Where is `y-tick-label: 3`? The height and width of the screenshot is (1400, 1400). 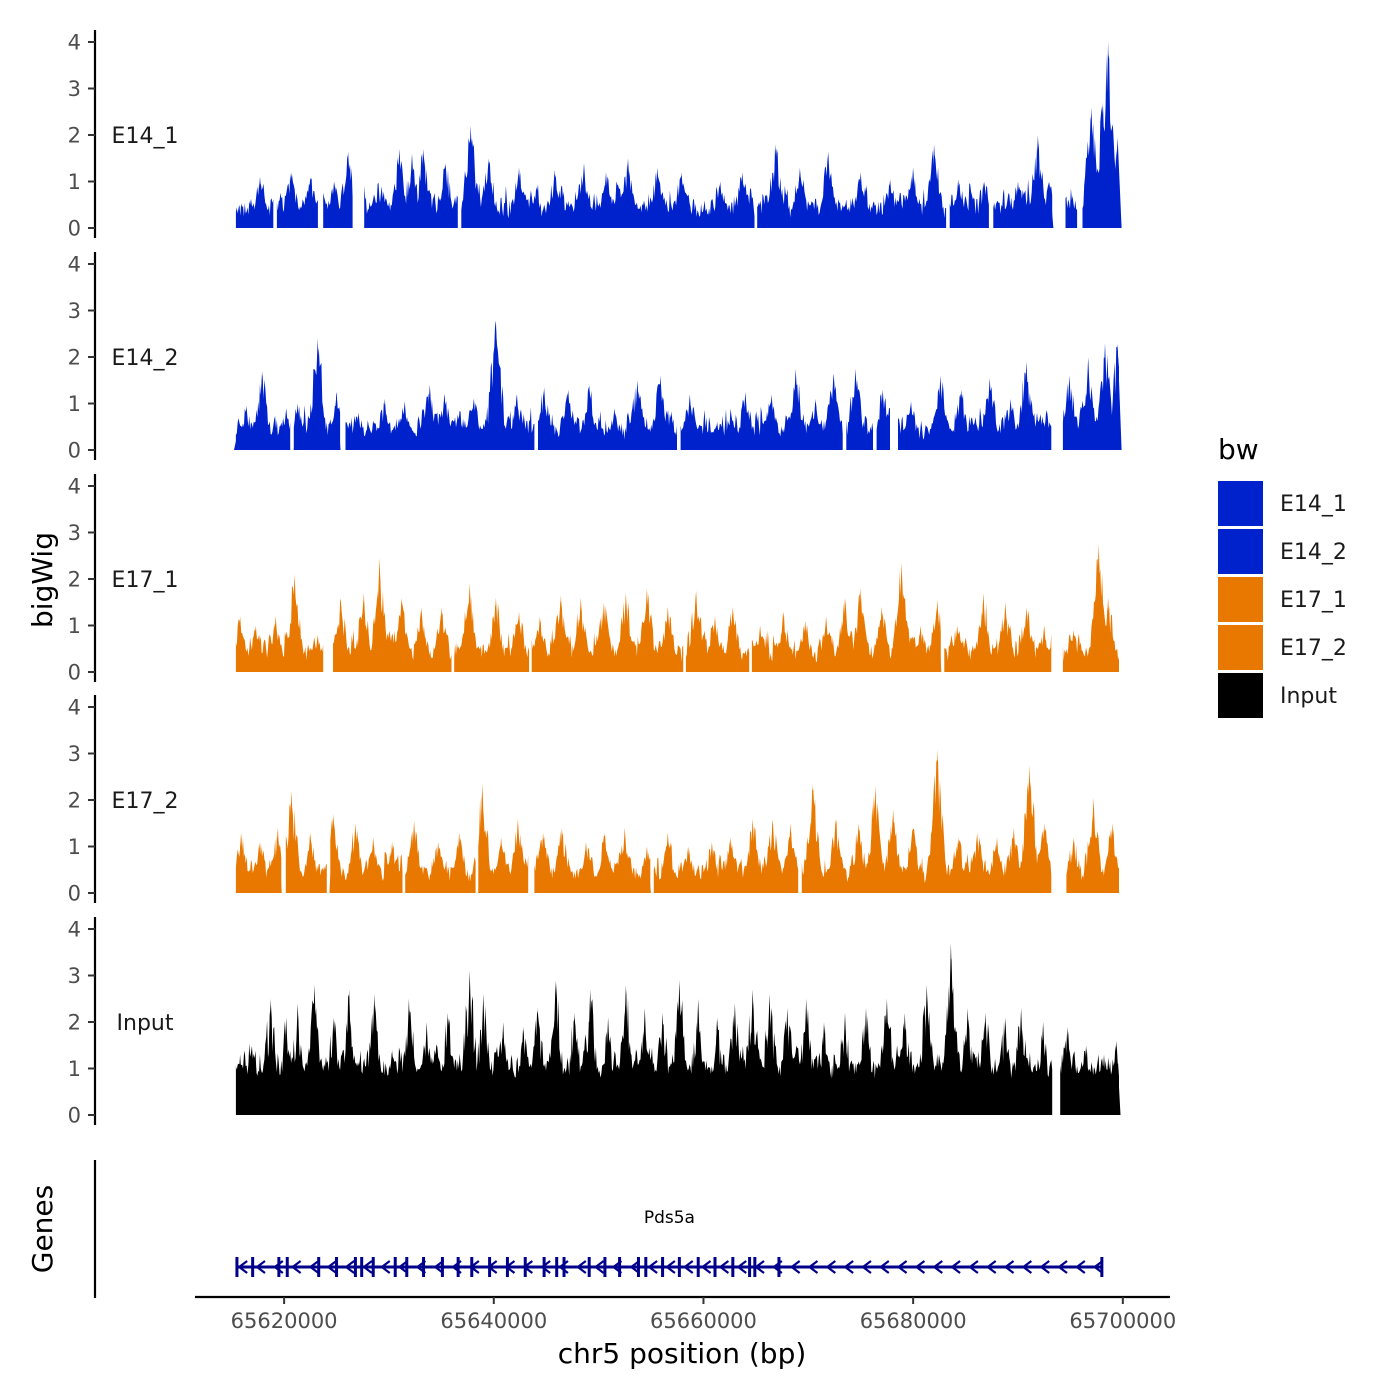 y-tick-label: 3 is located at coordinates (74, 533).